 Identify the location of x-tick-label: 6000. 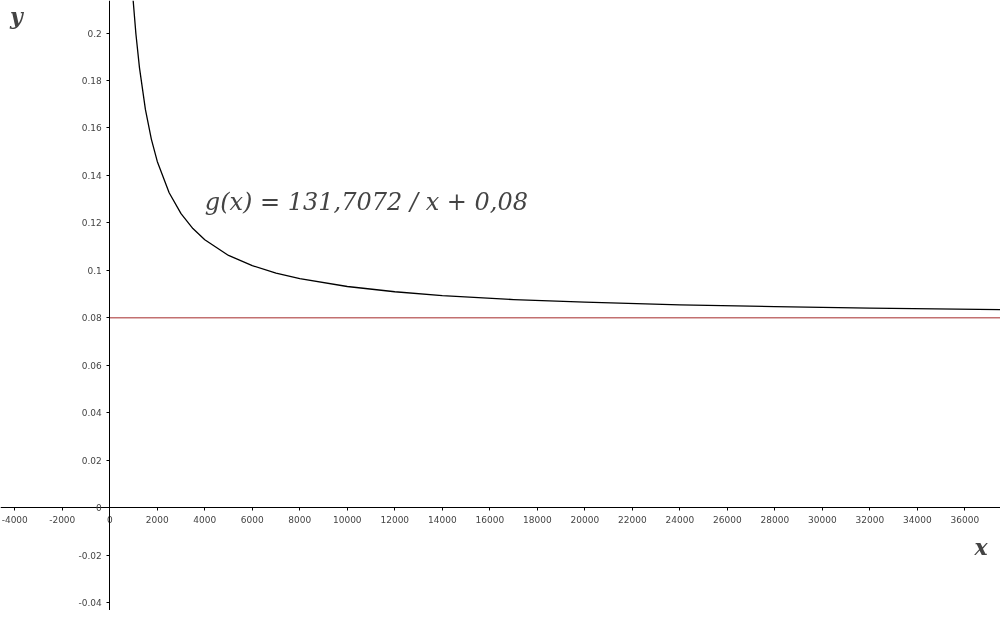
(252, 519).